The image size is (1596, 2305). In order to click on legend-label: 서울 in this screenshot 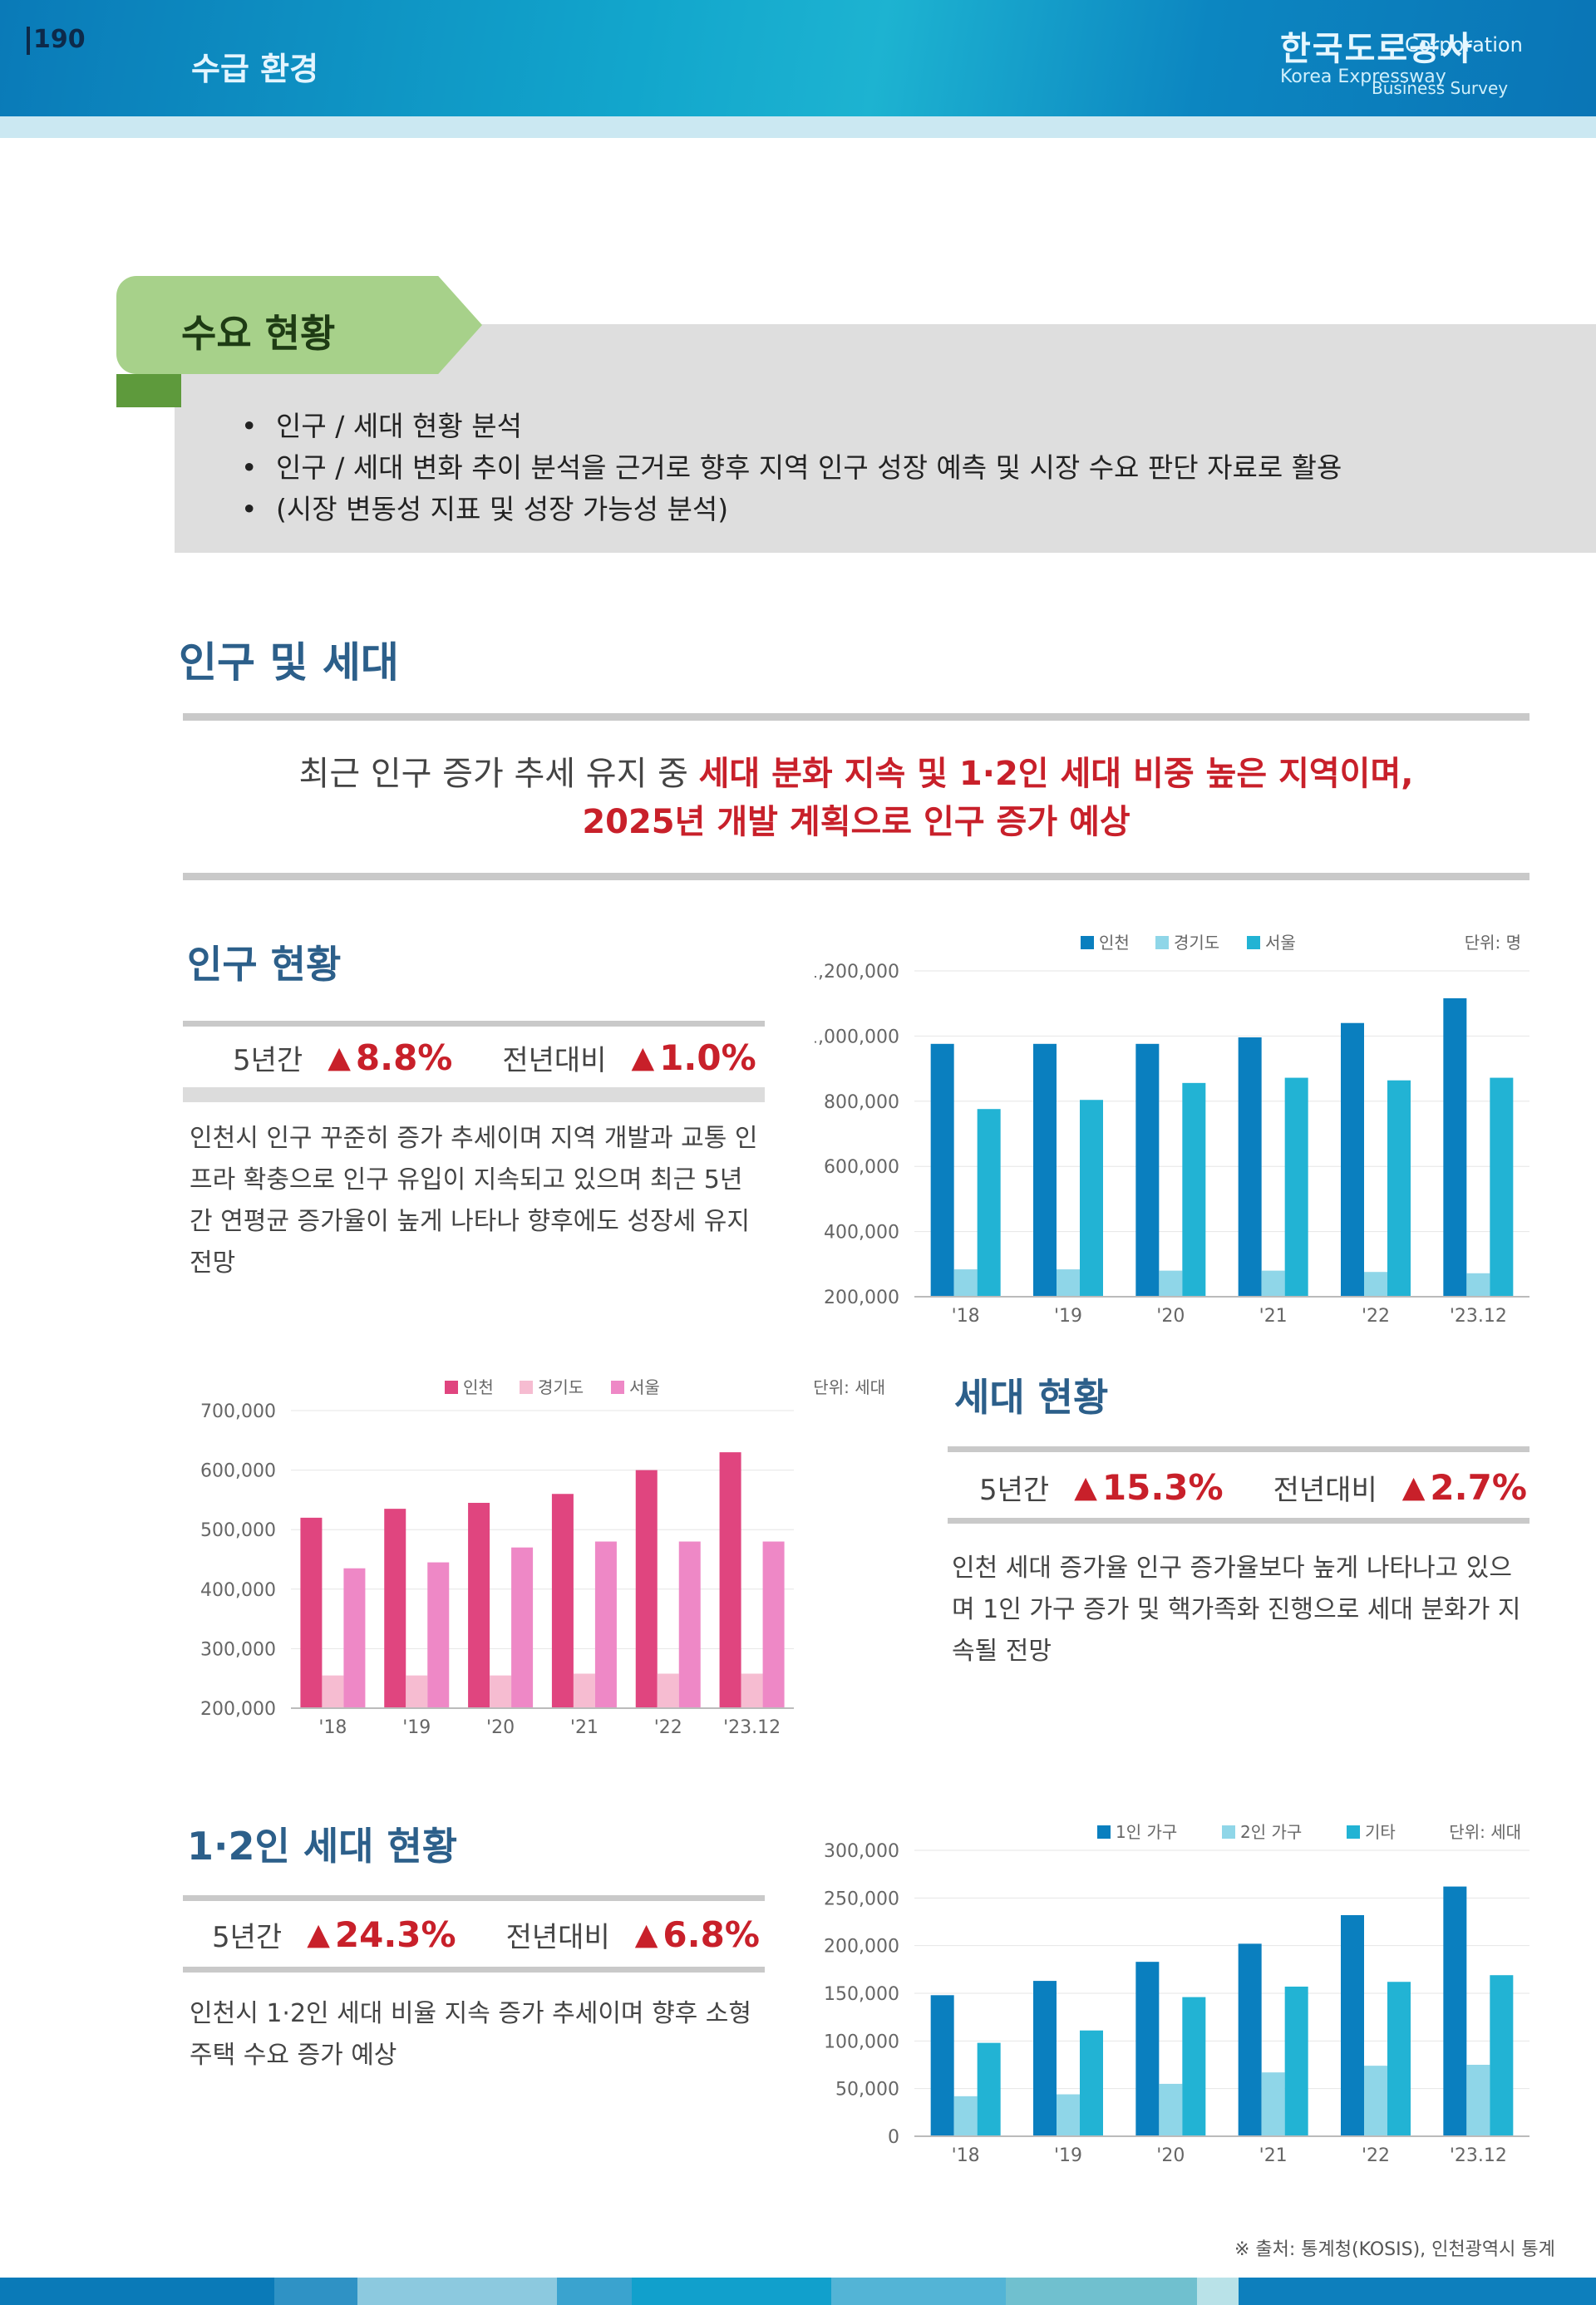, I will do `click(1280, 943)`.